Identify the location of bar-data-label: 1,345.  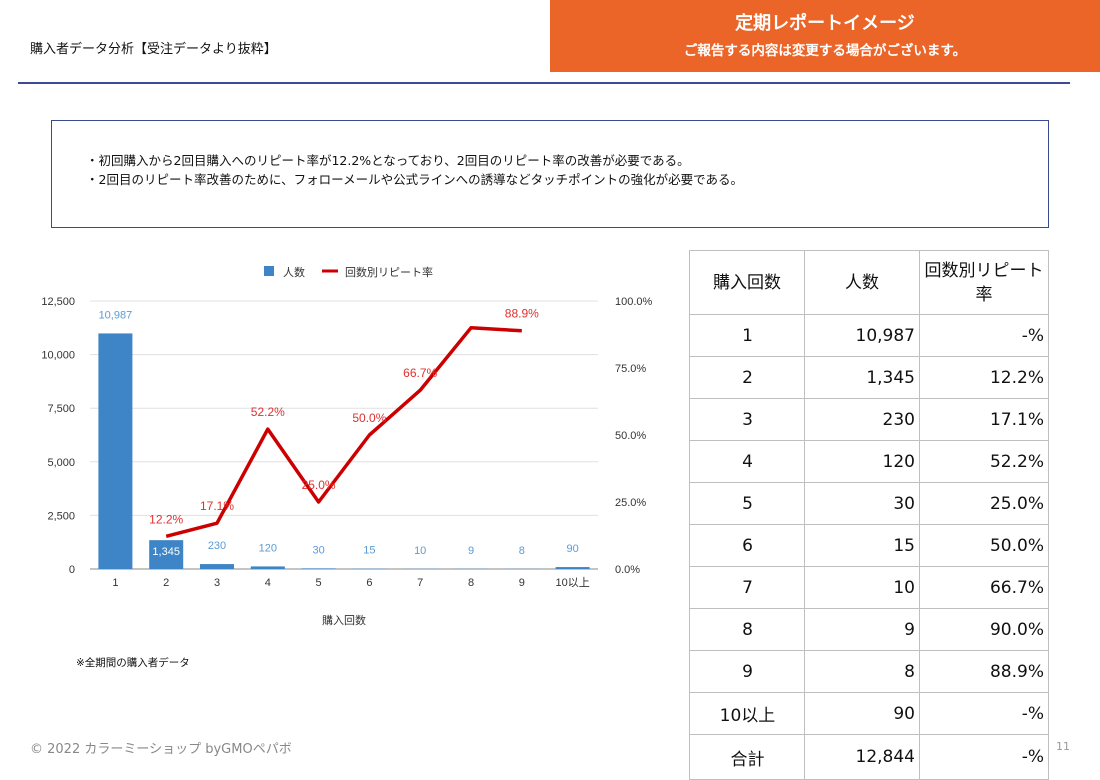
(166, 552).